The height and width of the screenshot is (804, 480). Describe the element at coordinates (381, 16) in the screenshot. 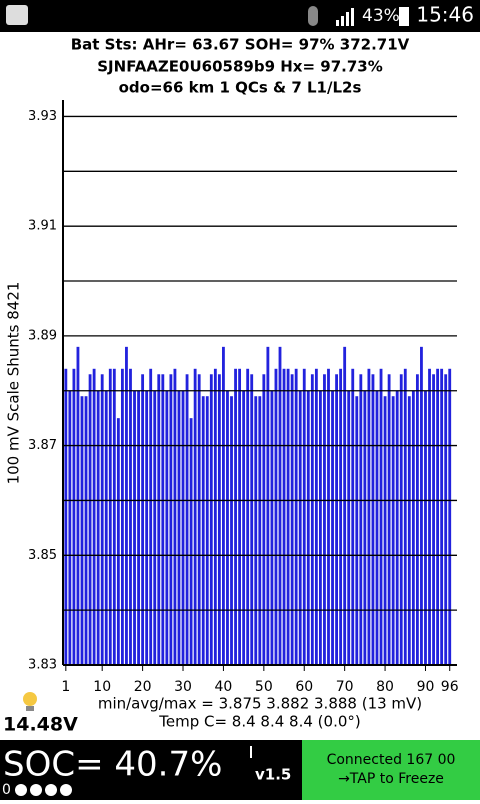

I see `battery-text: 43%` at that location.